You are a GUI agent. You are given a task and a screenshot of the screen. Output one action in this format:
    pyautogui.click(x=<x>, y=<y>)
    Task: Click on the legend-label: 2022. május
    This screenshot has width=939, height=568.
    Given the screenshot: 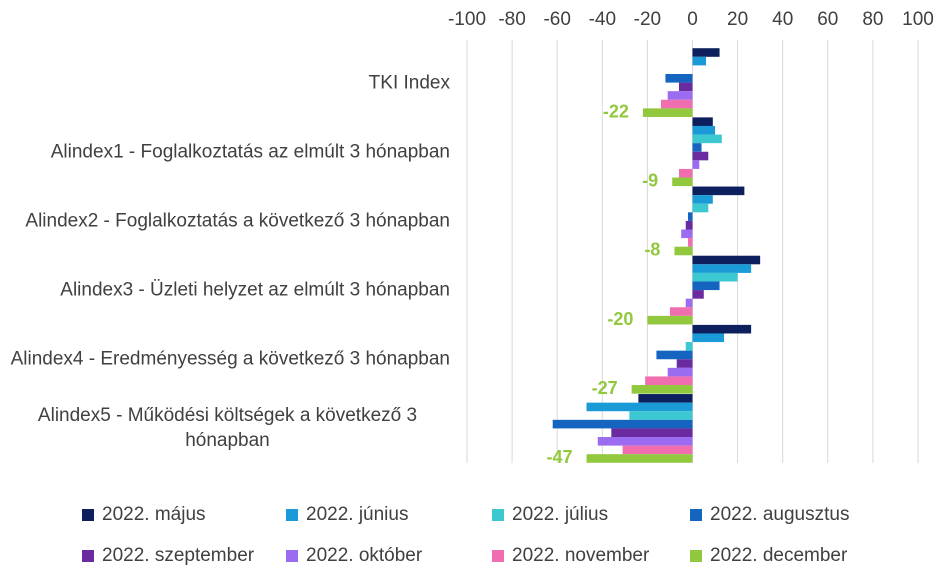 What is the action you would take?
    pyautogui.click(x=154, y=514)
    